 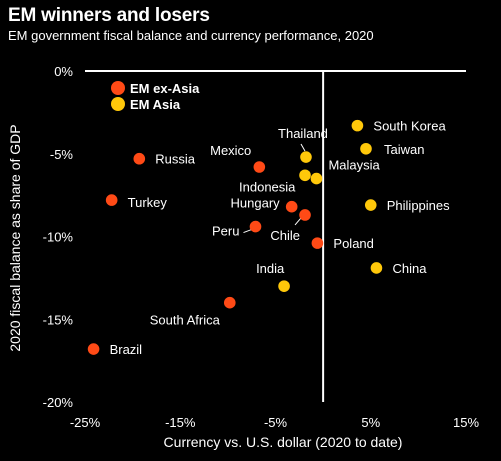 What do you see at coordinates (225, 231) in the screenshot?
I see `point-label-peru: Peru` at bounding box center [225, 231].